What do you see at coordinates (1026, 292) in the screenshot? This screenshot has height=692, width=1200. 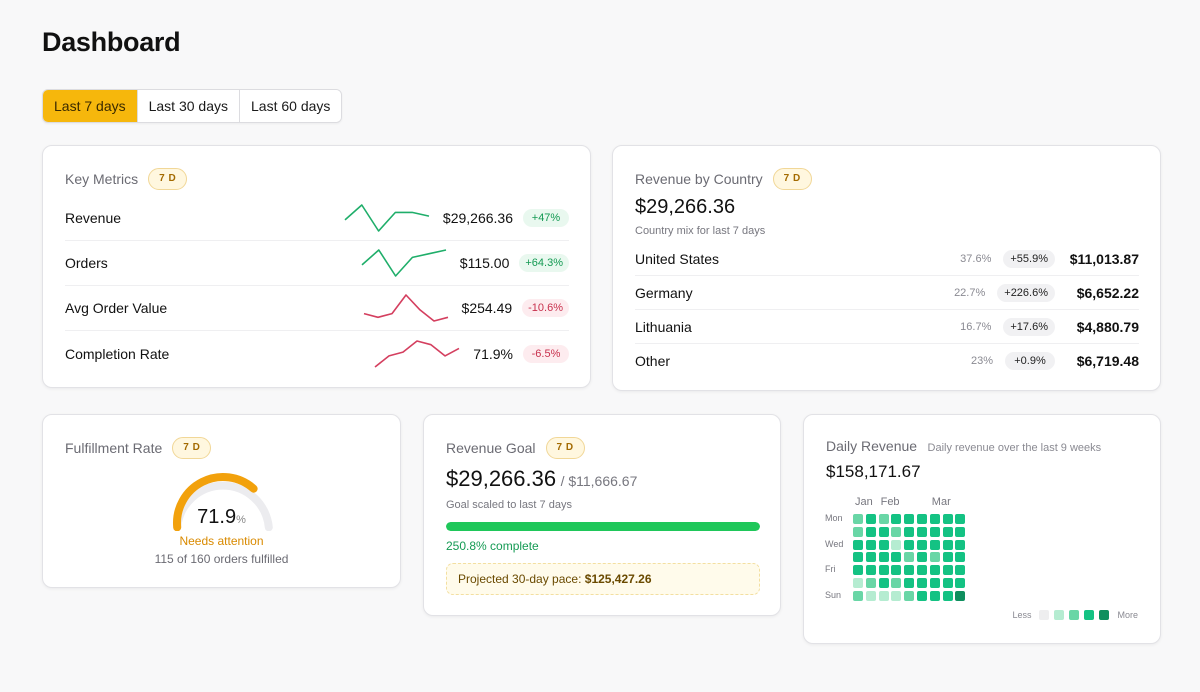 I see `country-change-badge: +226.6%` at bounding box center [1026, 292].